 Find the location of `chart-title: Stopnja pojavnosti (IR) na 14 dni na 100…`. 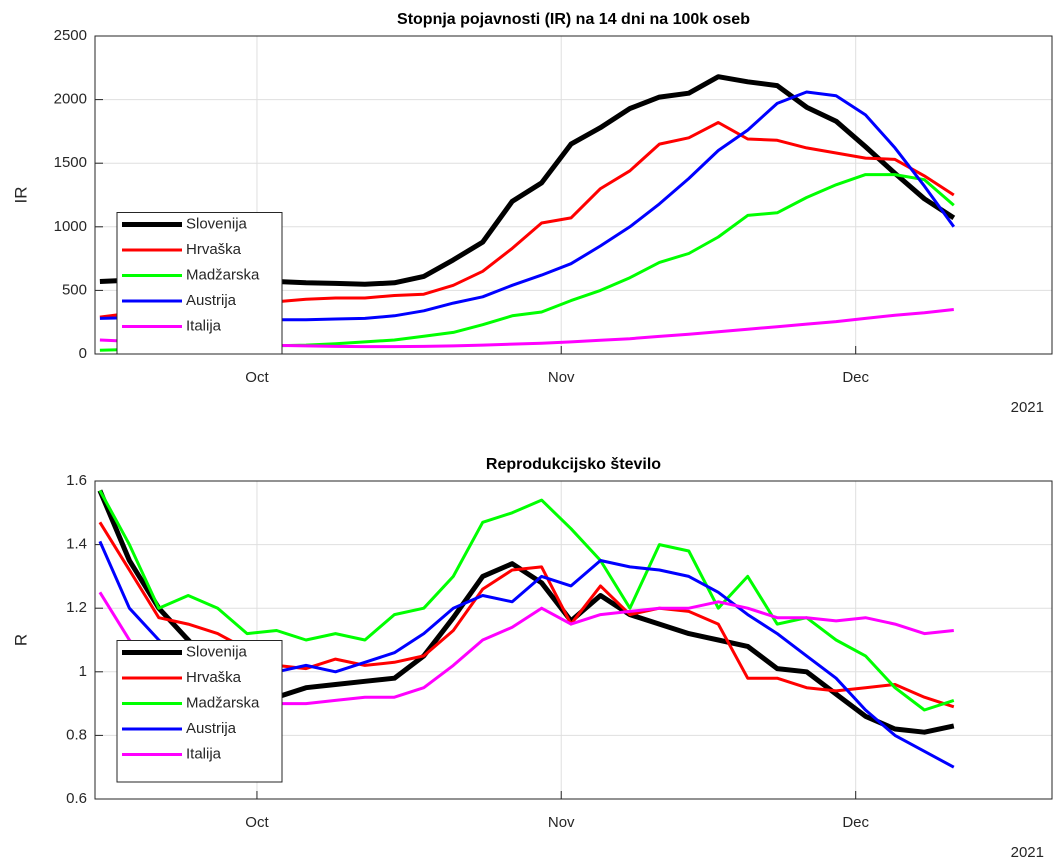

chart-title: Stopnja pojavnosti (IR) na 14 dni na 100… is located at coordinates (573, 19).